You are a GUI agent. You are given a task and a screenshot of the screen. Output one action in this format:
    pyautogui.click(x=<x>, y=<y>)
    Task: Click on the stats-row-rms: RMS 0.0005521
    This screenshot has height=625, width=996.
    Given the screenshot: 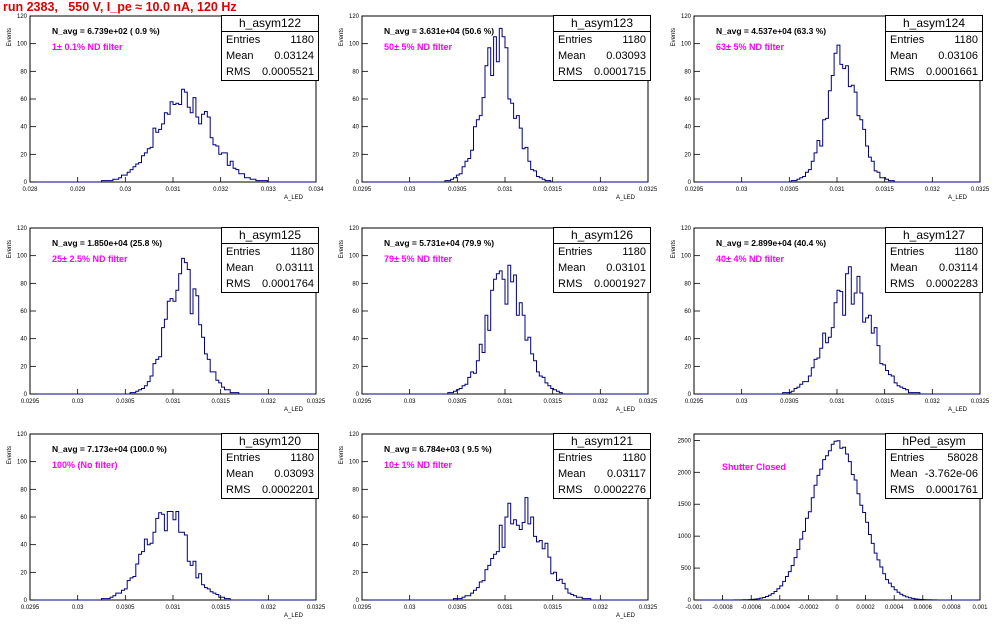 What is the action you would take?
    pyautogui.click(x=270, y=72)
    